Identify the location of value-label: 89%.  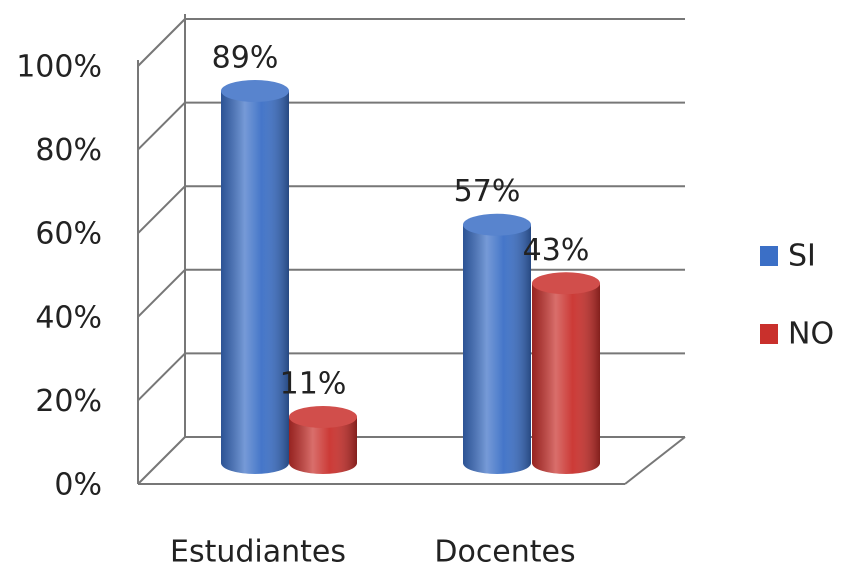
(245, 57).